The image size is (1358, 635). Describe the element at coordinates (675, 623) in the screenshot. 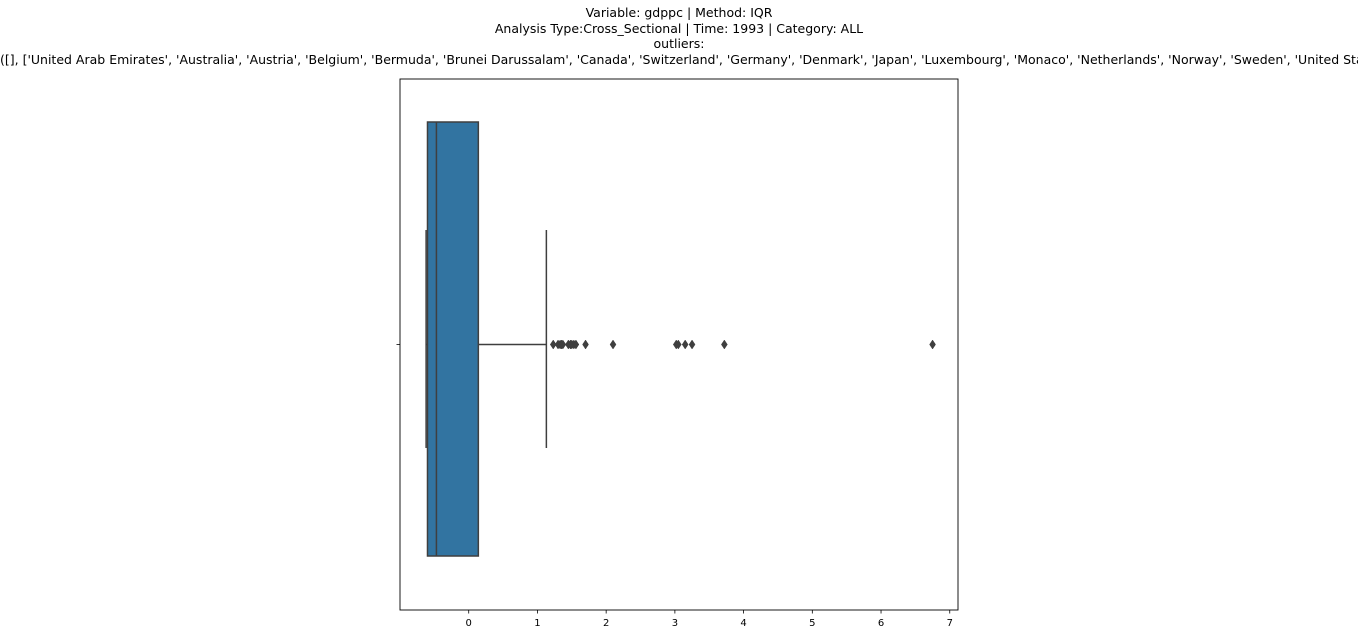

I see `x-tick-label-3: 3` at that location.